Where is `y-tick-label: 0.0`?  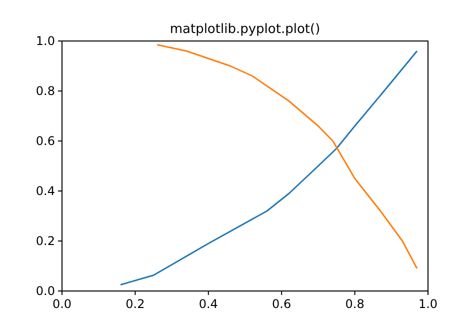
y-tick-label: 0.0 is located at coordinates (45, 291).